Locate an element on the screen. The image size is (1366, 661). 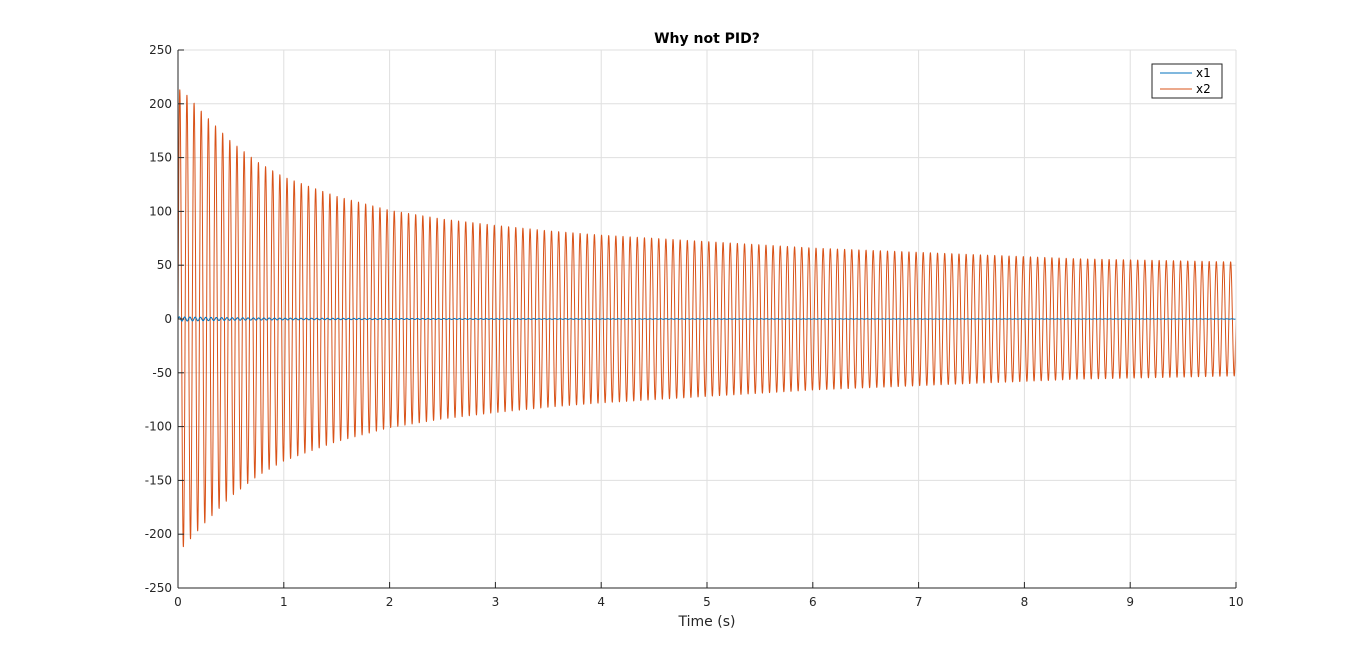
y-tick-label: 250 is located at coordinates (160, 50).